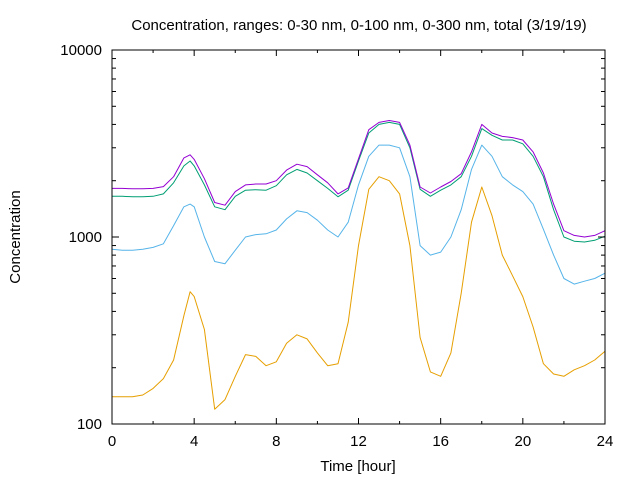 Image resolution: width=640 pixels, height=480 pixels. Describe the element at coordinates (112, 441) in the screenshot. I see `x-tick-label: 0` at that location.